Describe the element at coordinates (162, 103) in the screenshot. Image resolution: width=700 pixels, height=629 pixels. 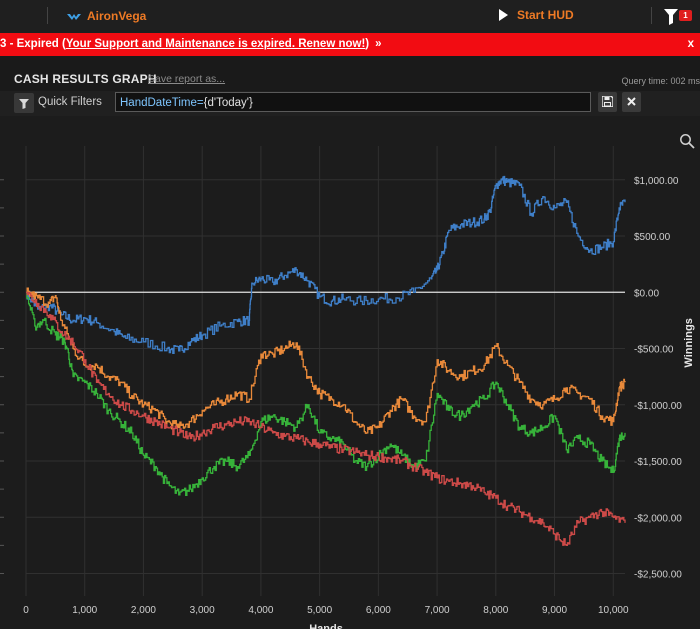
I see `filter-field: HandDateTime=` at that location.